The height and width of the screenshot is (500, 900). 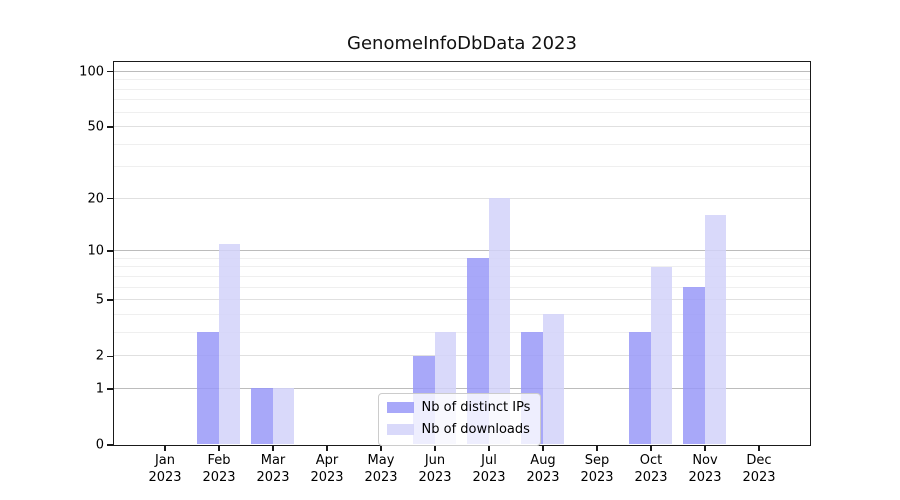 What do you see at coordinates (229, 344) in the screenshot?
I see `bar-downloads-feb` at bounding box center [229, 344].